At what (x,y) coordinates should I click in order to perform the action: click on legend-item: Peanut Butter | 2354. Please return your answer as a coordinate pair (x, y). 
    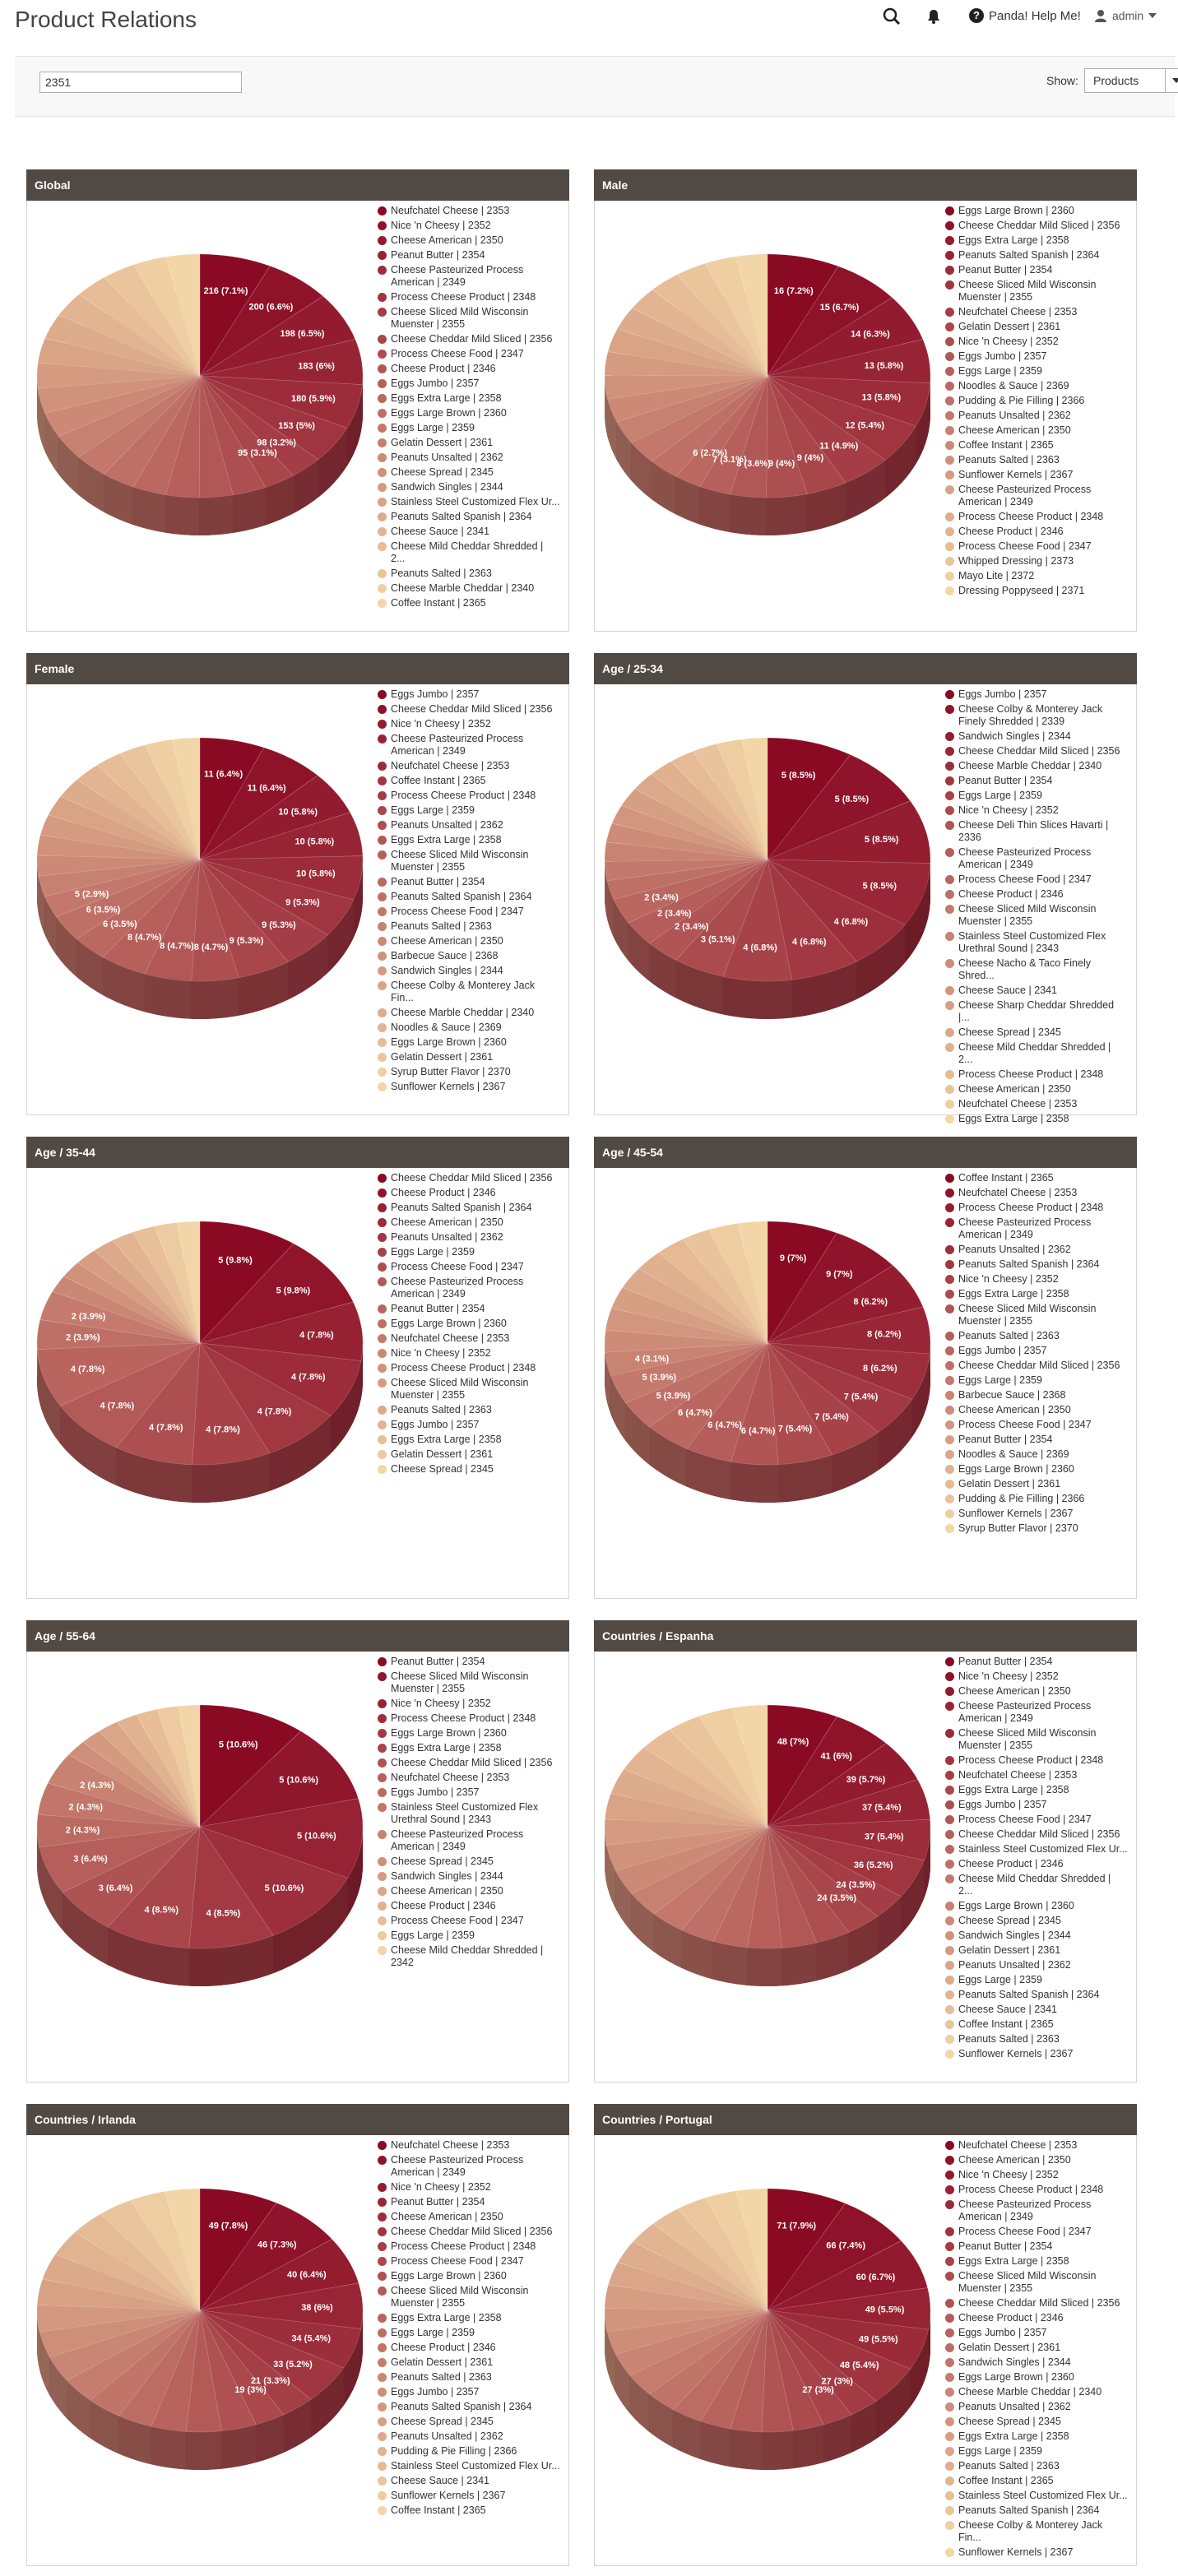
    Looking at the image, I should click on (469, 256).